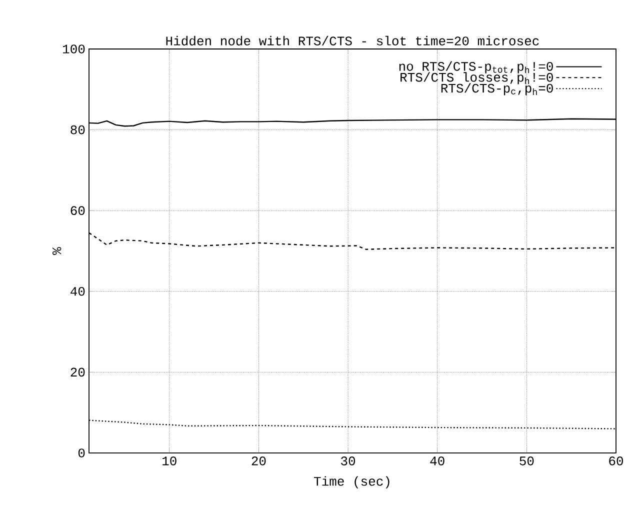 The height and width of the screenshot is (521, 635). What do you see at coordinates (81, 453) in the screenshot?
I see `y-tick-label: 0` at bounding box center [81, 453].